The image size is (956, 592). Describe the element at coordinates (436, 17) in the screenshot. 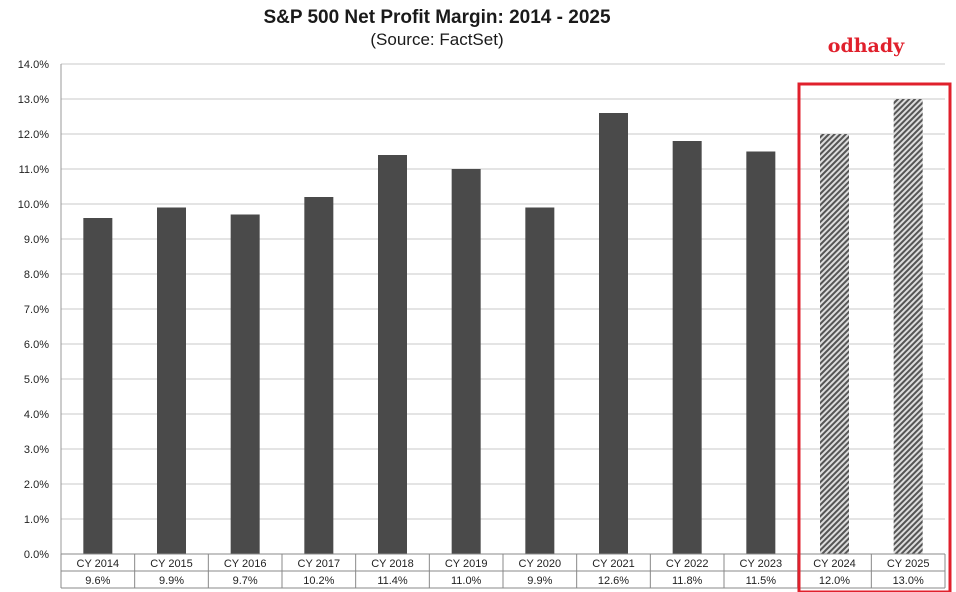

I see `chart-title: S&P 500 Net Profit Margin: 2014 - 2025` at that location.